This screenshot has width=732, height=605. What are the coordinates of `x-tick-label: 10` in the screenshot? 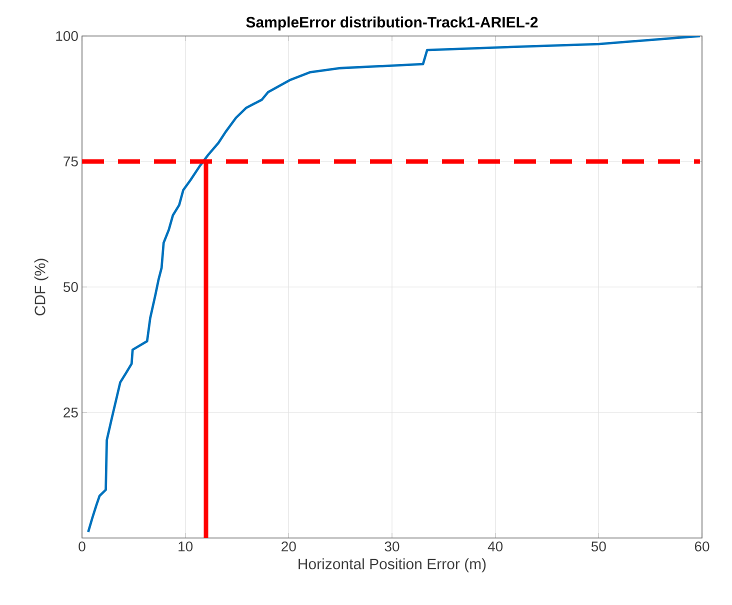 It's located at (185, 547).